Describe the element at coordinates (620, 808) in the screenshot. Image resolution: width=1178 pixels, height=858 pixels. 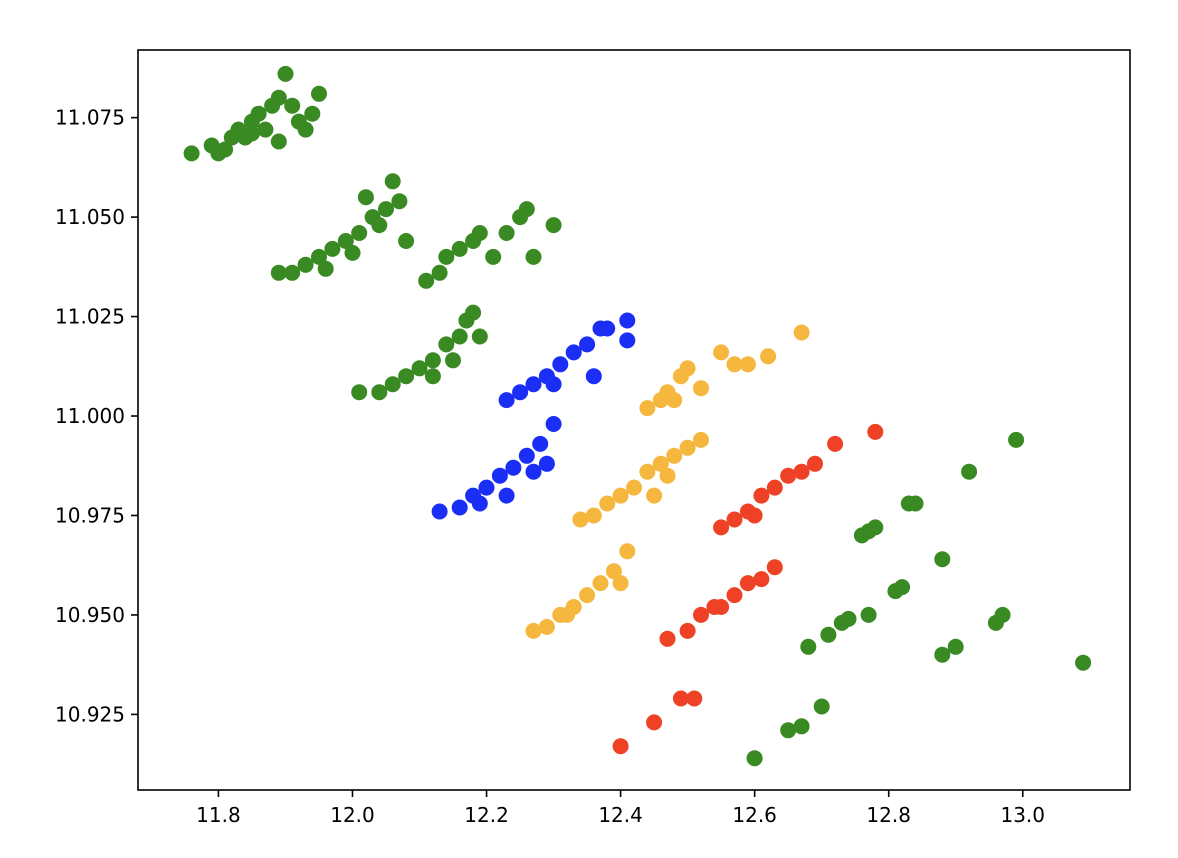
I see `x-axis: 11.8 12.0 12.2 12.4 12.6 12.8 13.0` at that location.